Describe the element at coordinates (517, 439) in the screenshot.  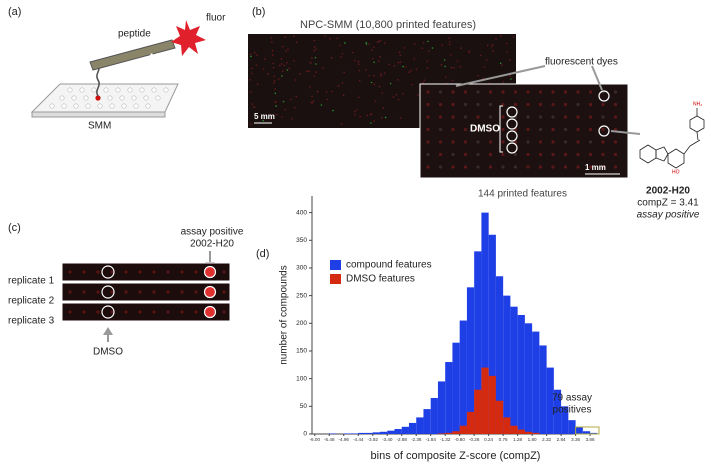
I see `x-tick-label: 1.28` at that location.